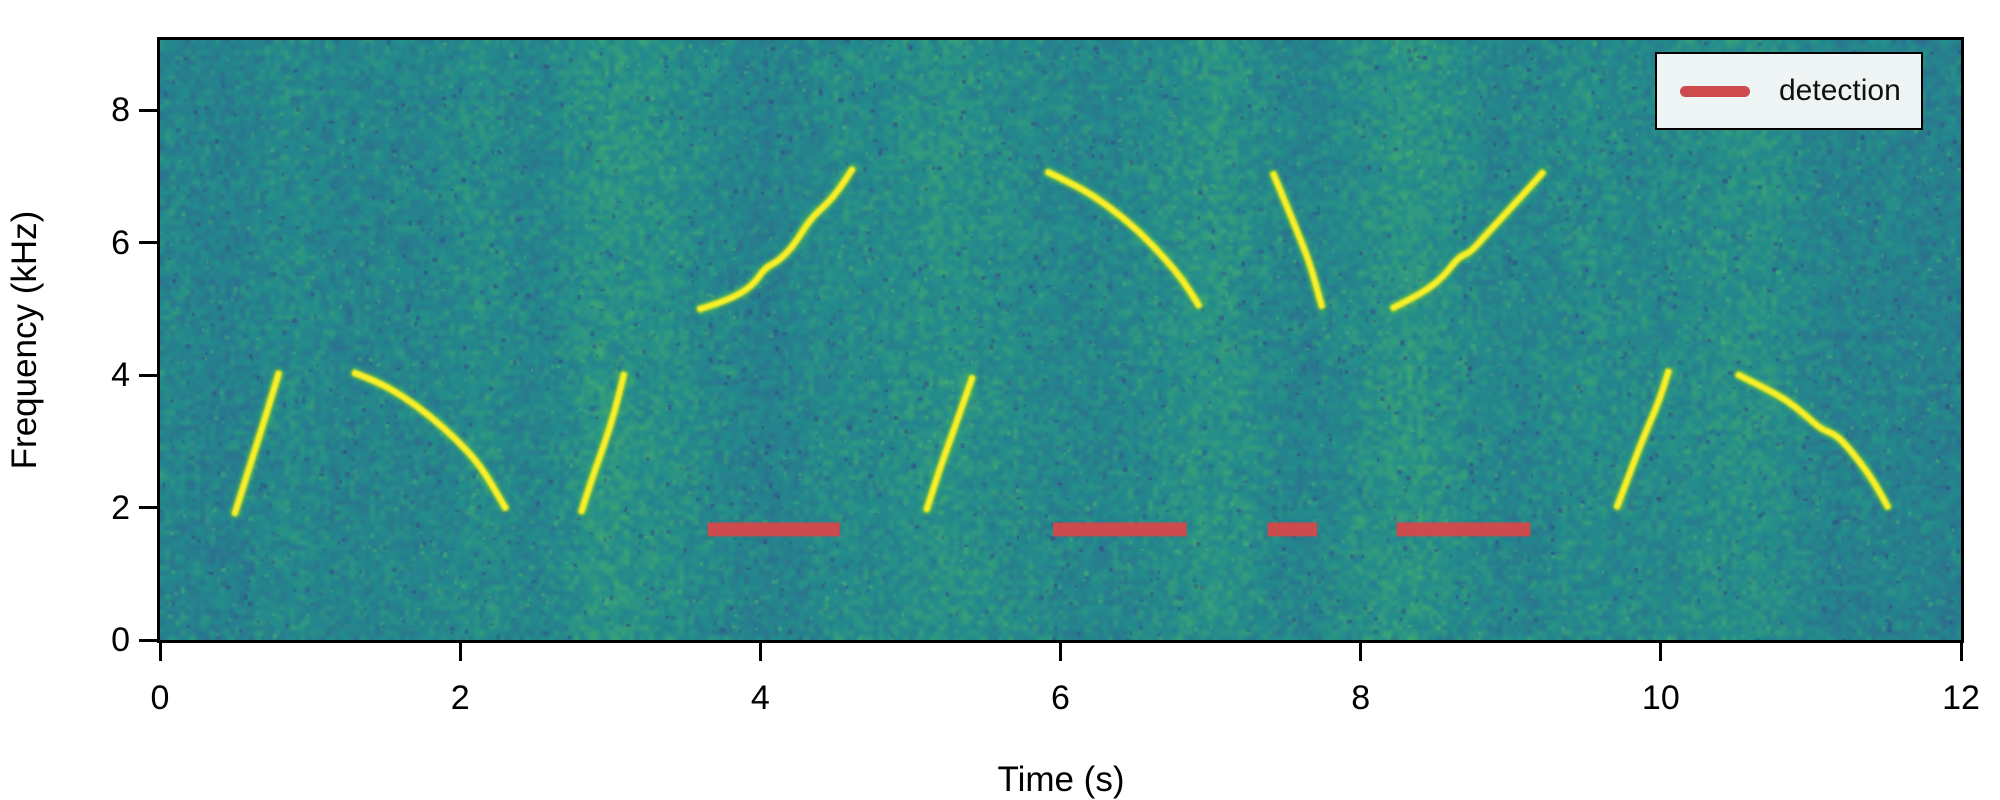 This screenshot has height=800, width=2000. I want to click on x-axis-title: Time (s), so click(1061, 779).